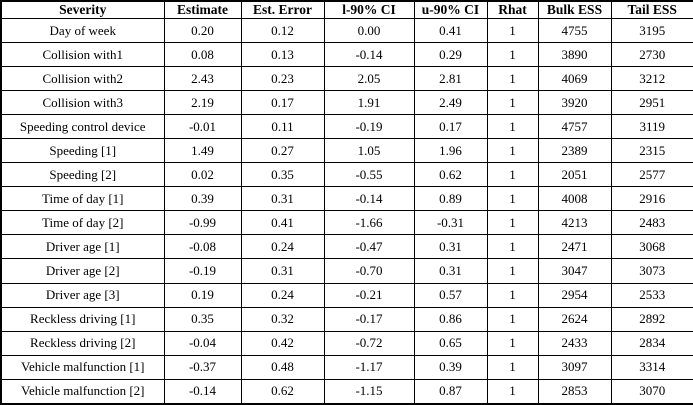 This screenshot has width=693, height=405. I want to click on severity-label: Reckless driving [1], so click(82, 319).